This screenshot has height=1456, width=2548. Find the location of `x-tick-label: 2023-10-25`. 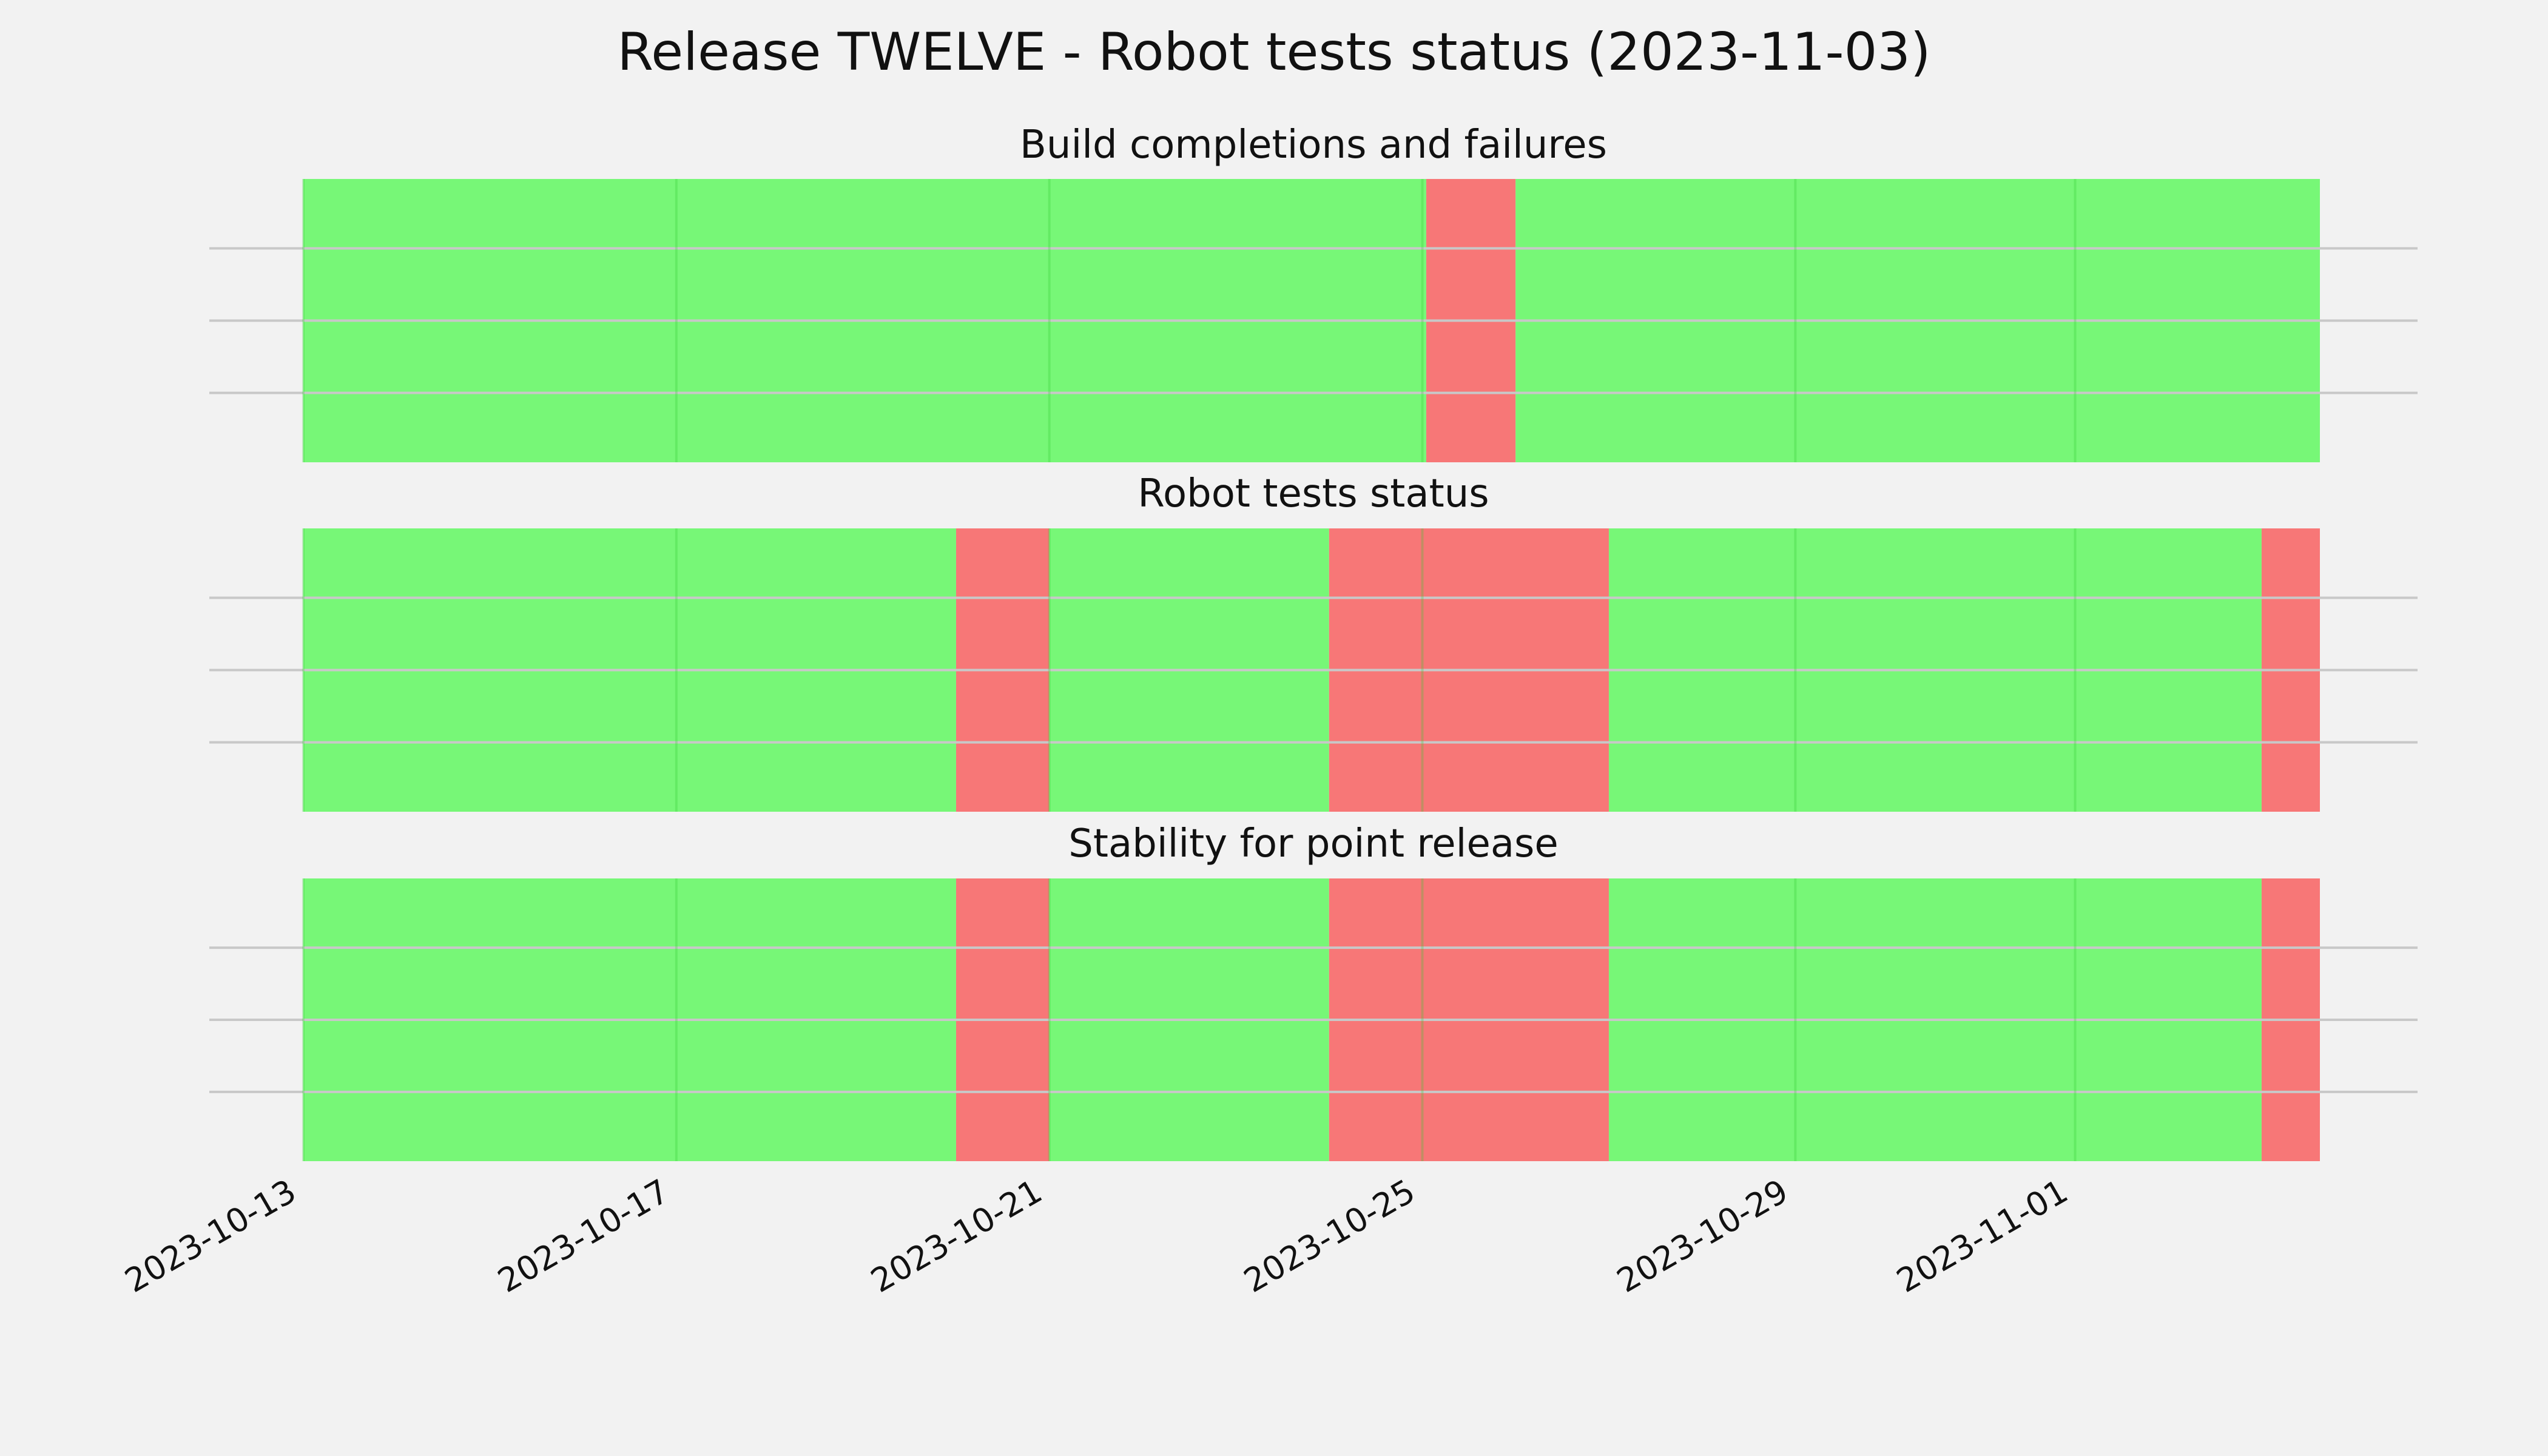

x-tick-label: 2023-10-25 is located at coordinates (1329, 1236).